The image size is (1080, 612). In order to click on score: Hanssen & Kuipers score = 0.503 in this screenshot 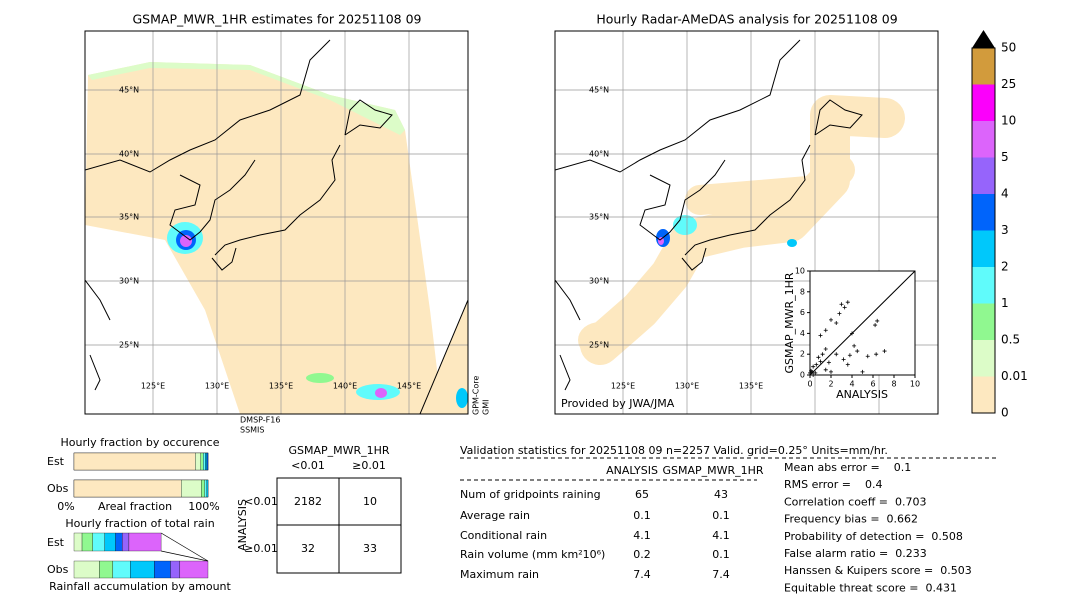, I will do `click(878, 570)`.